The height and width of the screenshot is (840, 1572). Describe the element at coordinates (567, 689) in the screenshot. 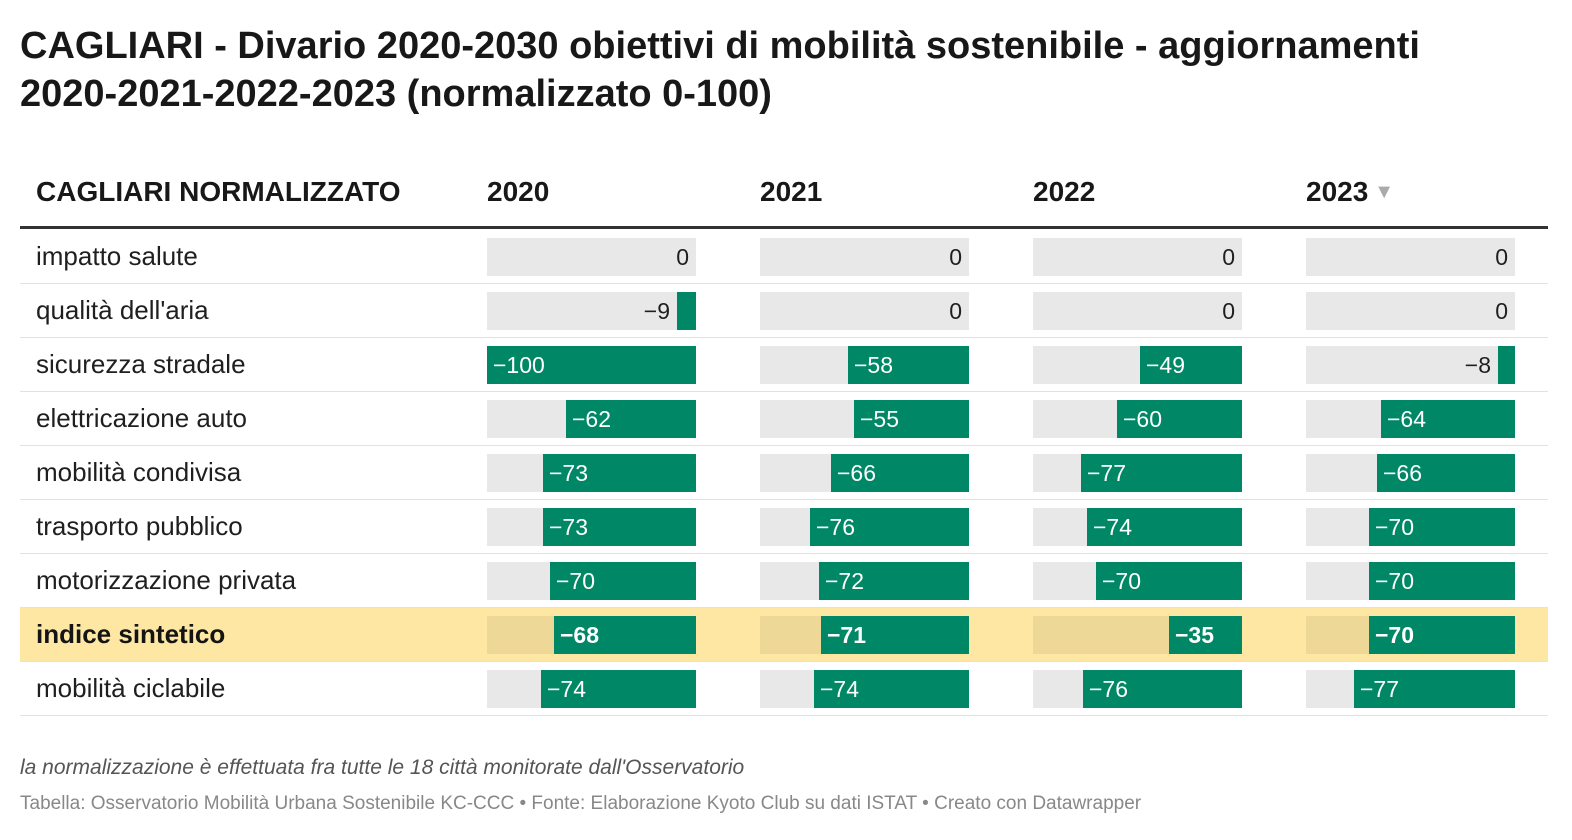

I see `data-label: −74` at that location.